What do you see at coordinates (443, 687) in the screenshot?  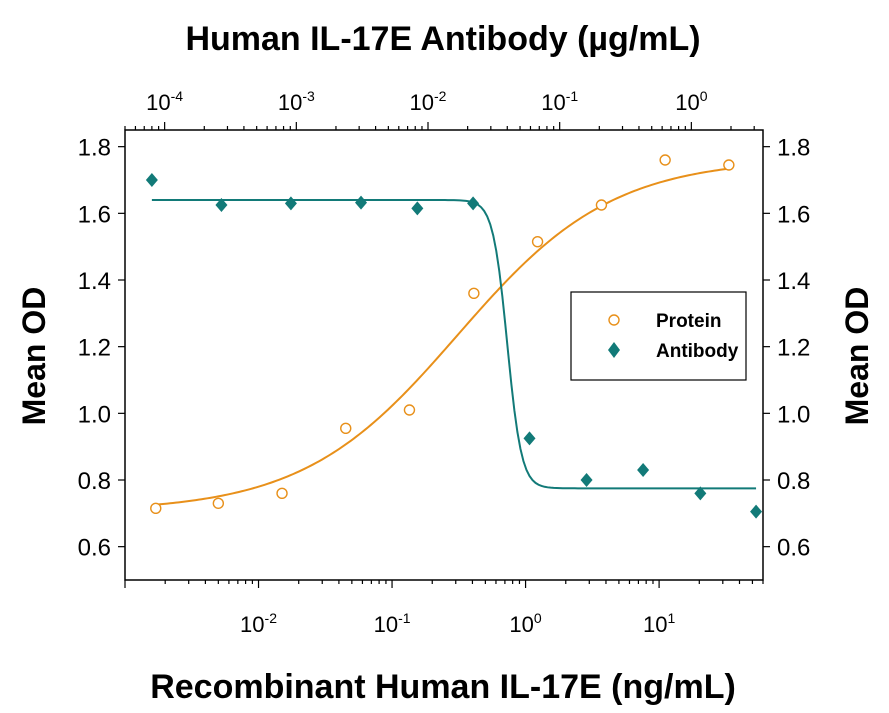 I see `x-axis-label: Recombinant Human IL-17E (ng/mL)` at bounding box center [443, 687].